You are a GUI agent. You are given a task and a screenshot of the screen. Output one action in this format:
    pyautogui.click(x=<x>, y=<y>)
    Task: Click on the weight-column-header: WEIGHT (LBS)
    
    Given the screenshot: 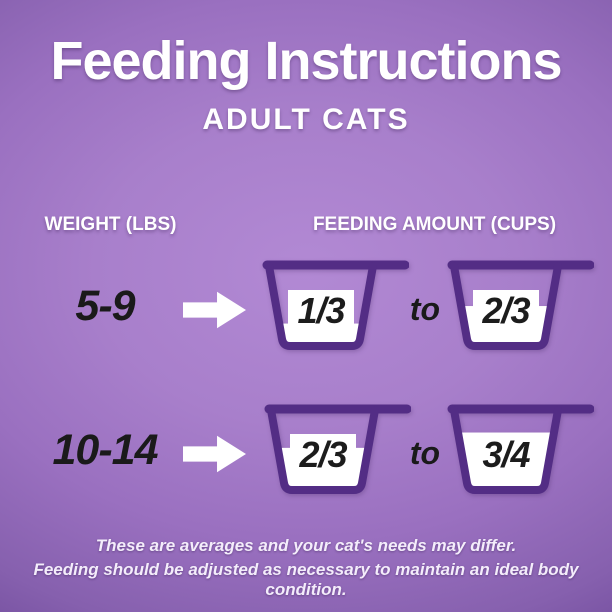 What is the action you would take?
    pyautogui.click(x=110, y=224)
    